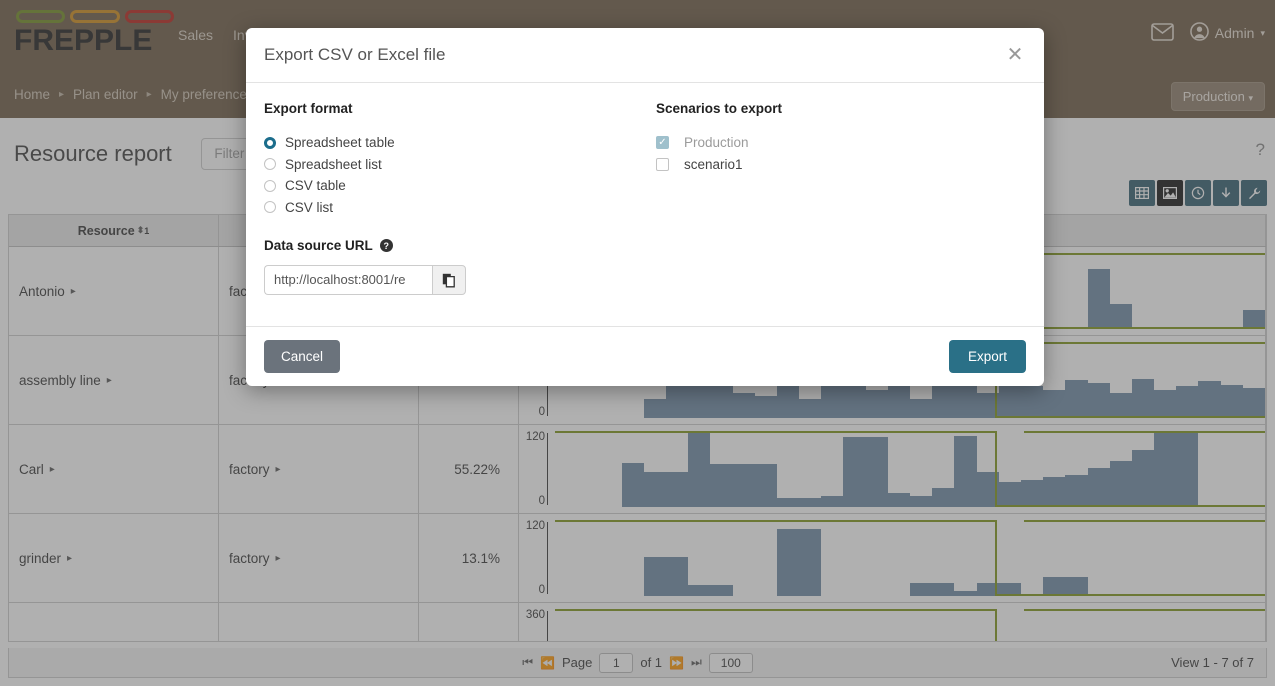 The image size is (1275, 686). I want to click on data-source-url-input: http://localhost:8001/re, so click(348, 280).